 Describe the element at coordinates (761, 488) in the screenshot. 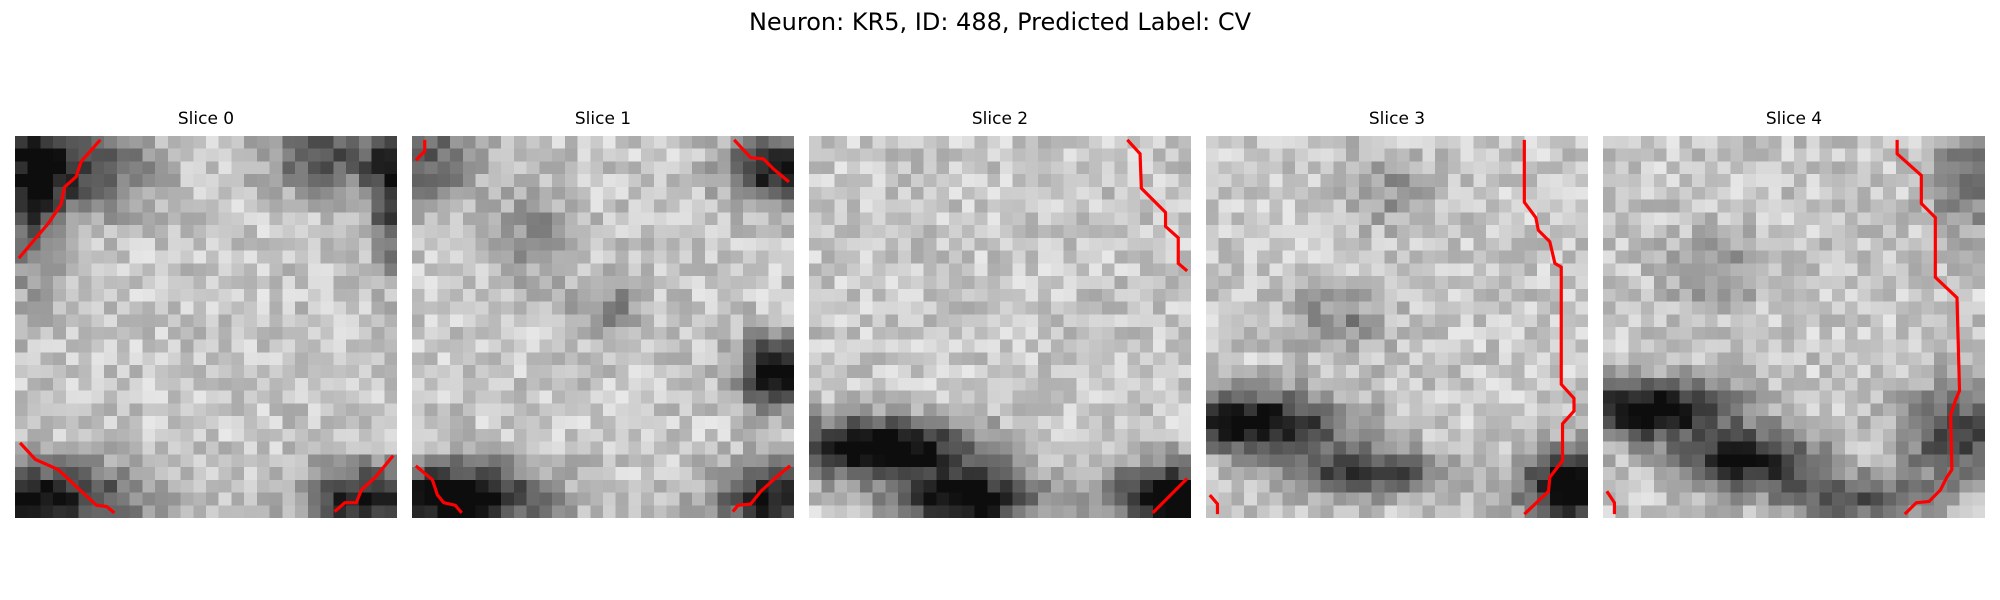

I see `cell-contour-1d` at that location.